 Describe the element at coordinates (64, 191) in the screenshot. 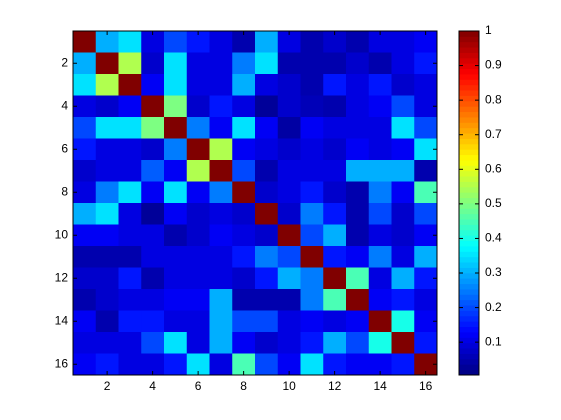

I see `y-tick-label: 8` at that location.